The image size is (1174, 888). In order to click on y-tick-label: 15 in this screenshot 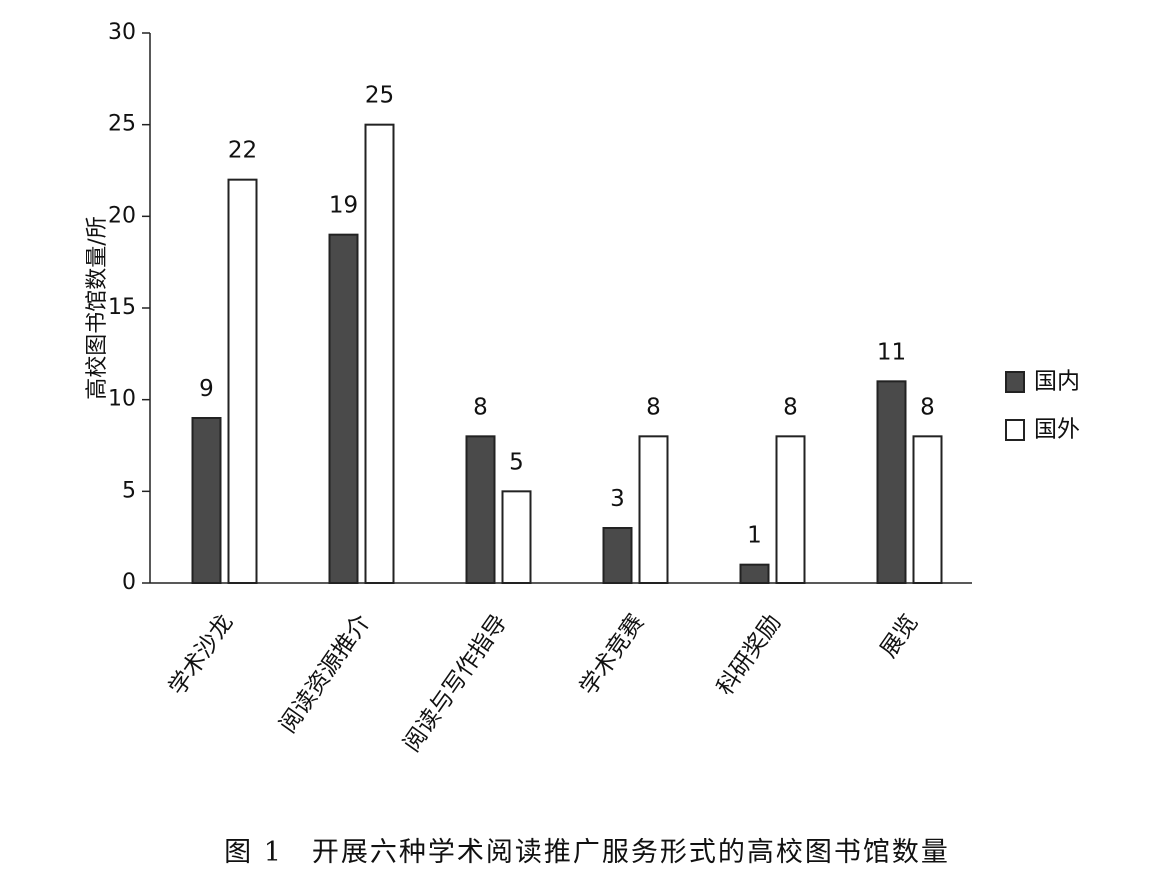, I will do `click(122, 307)`.